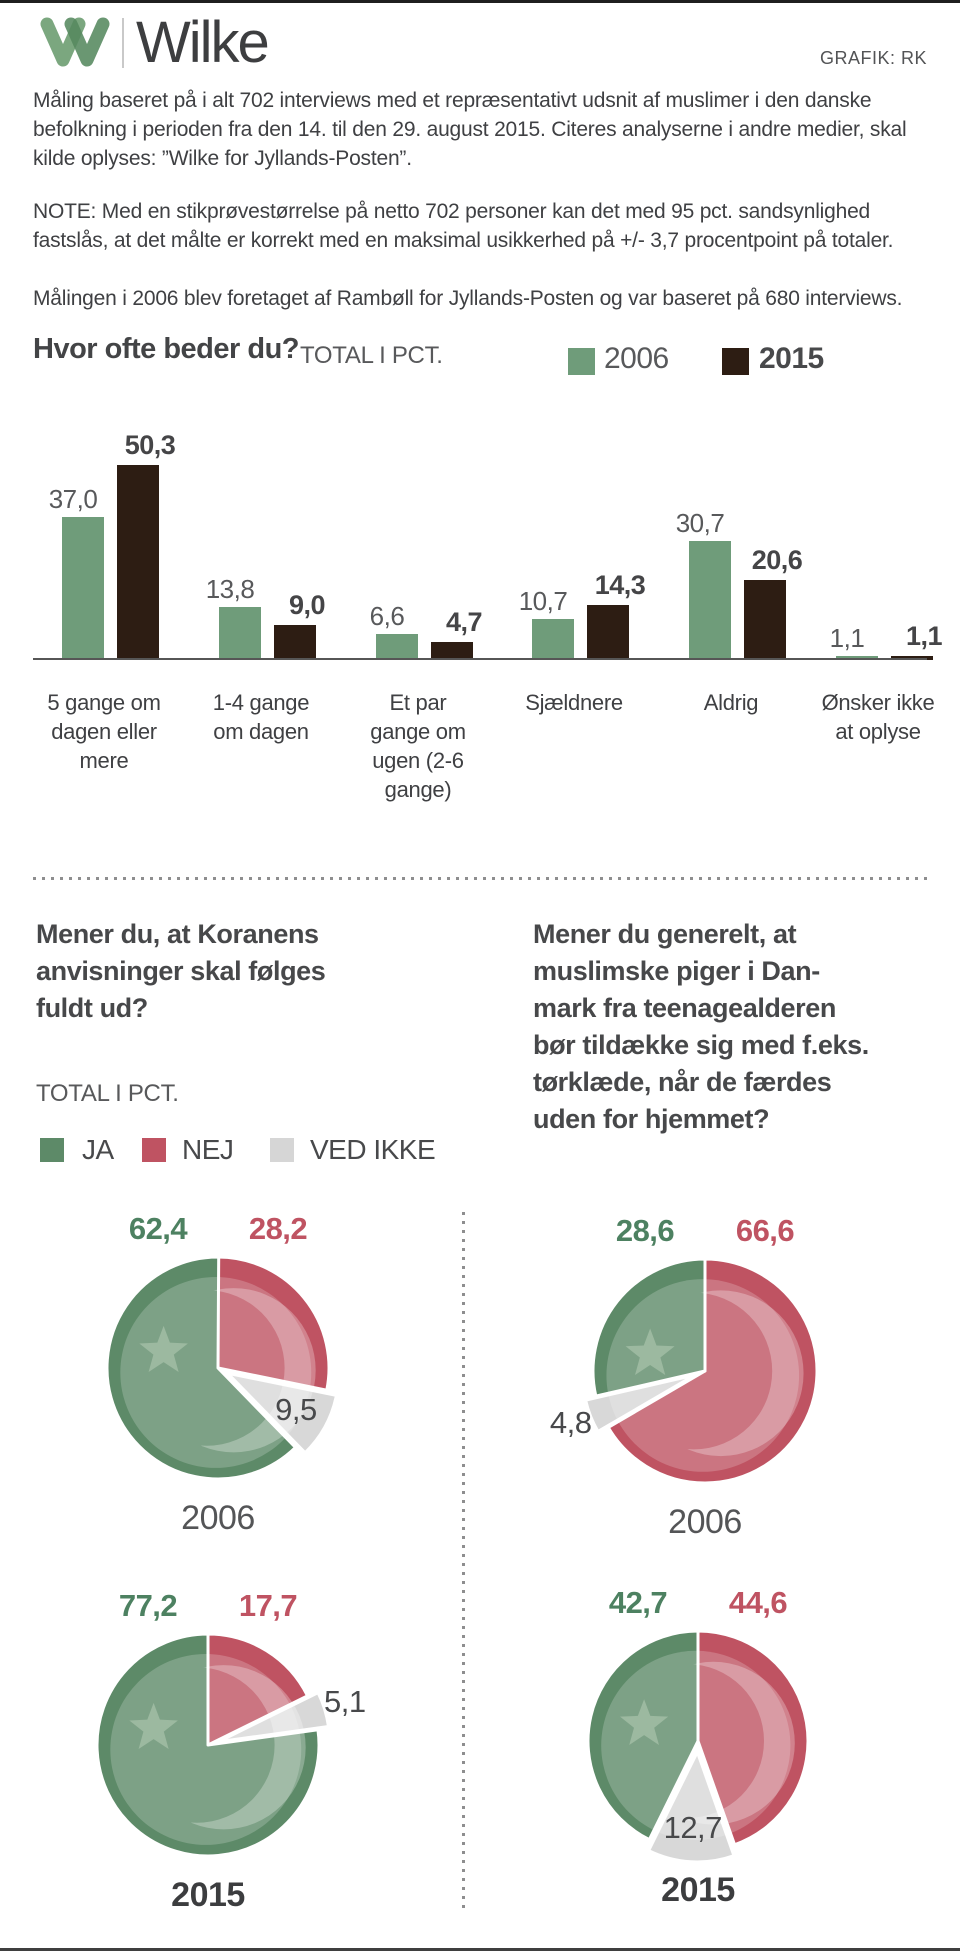 This screenshot has width=960, height=1959. Describe the element at coordinates (387, 616) in the screenshot. I see `bar-value-2006-2: 6,6` at that location.